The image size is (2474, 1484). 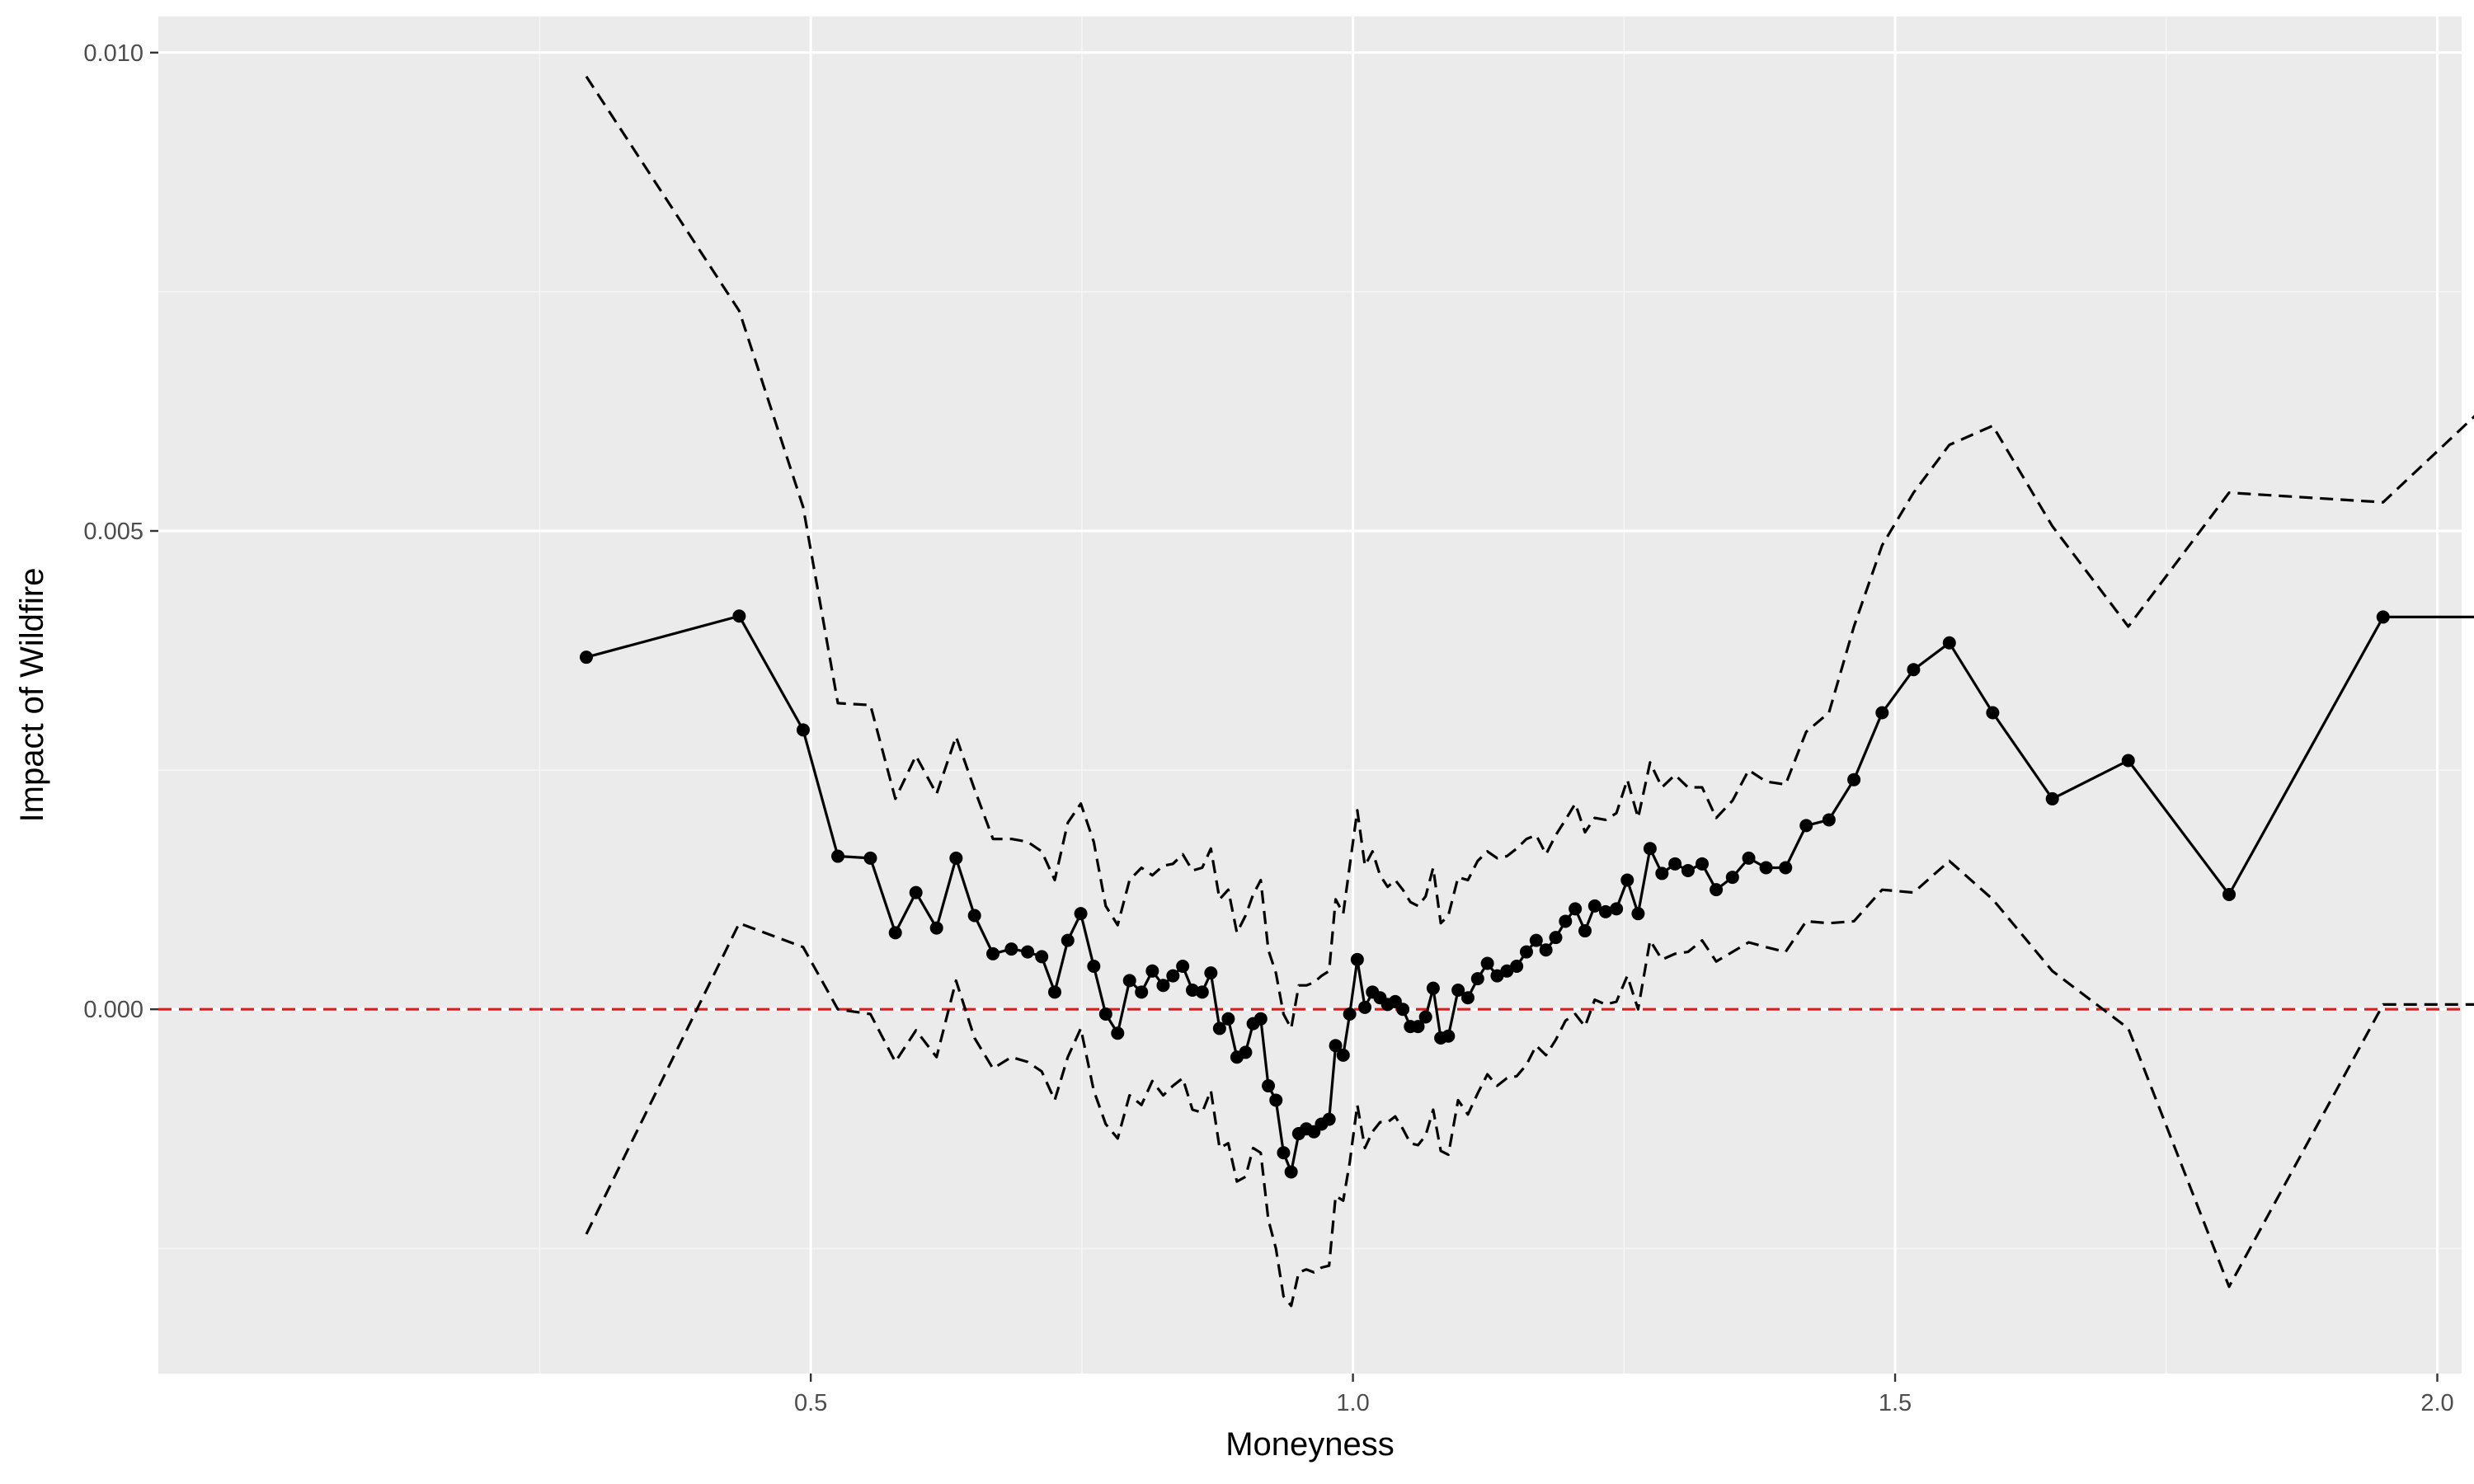 What do you see at coordinates (113, 54) in the screenshot?
I see `y-tick-label: 0.010` at bounding box center [113, 54].